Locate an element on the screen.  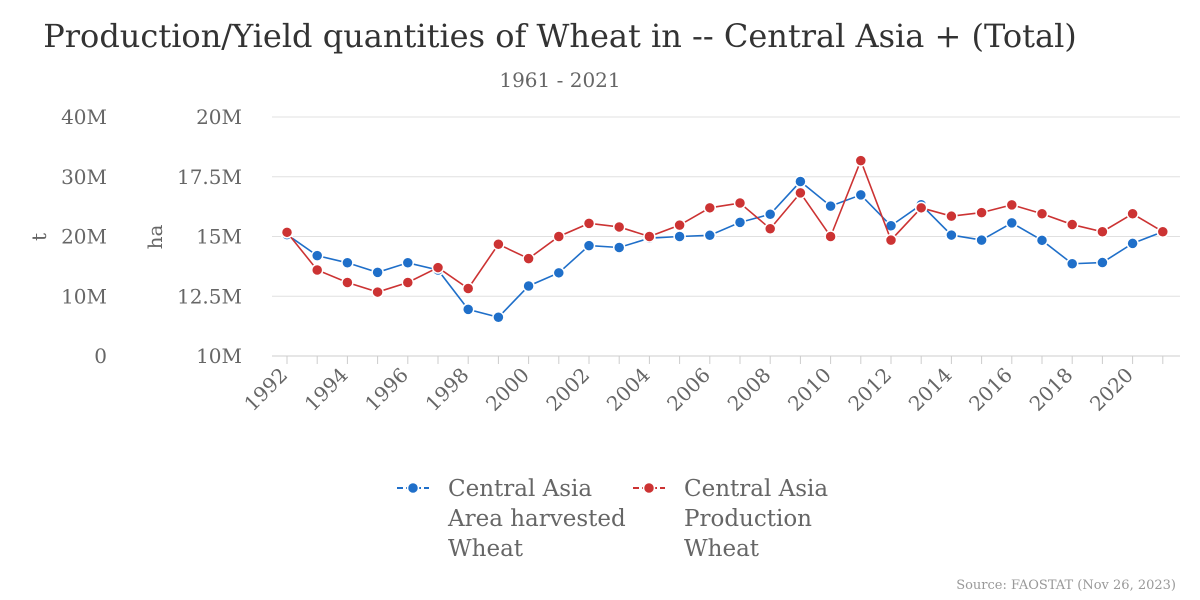
y-tick-label-area: 20M is located at coordinates (219, 117).